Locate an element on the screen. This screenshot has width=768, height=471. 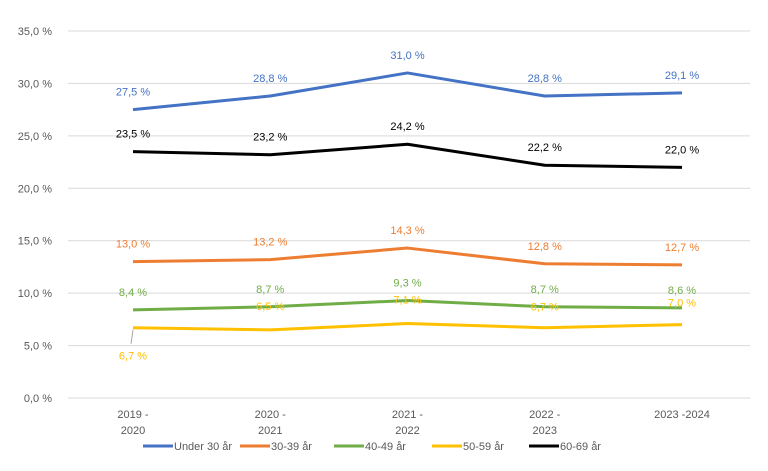
x-tick-label: 2021 - is located at coordinates (408, 415).